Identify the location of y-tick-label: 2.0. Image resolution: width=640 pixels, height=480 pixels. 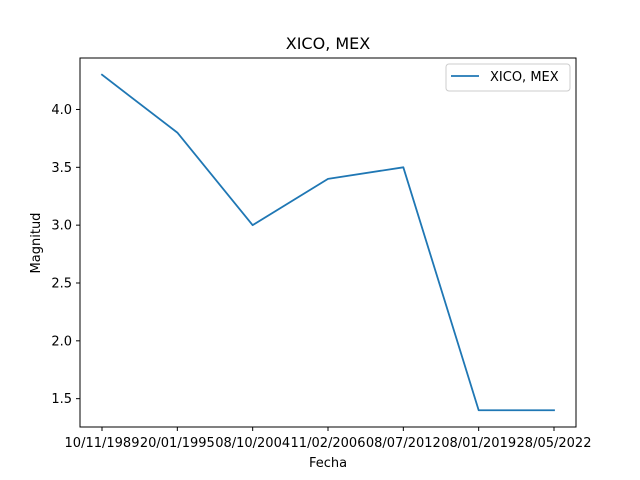
(61, 341).